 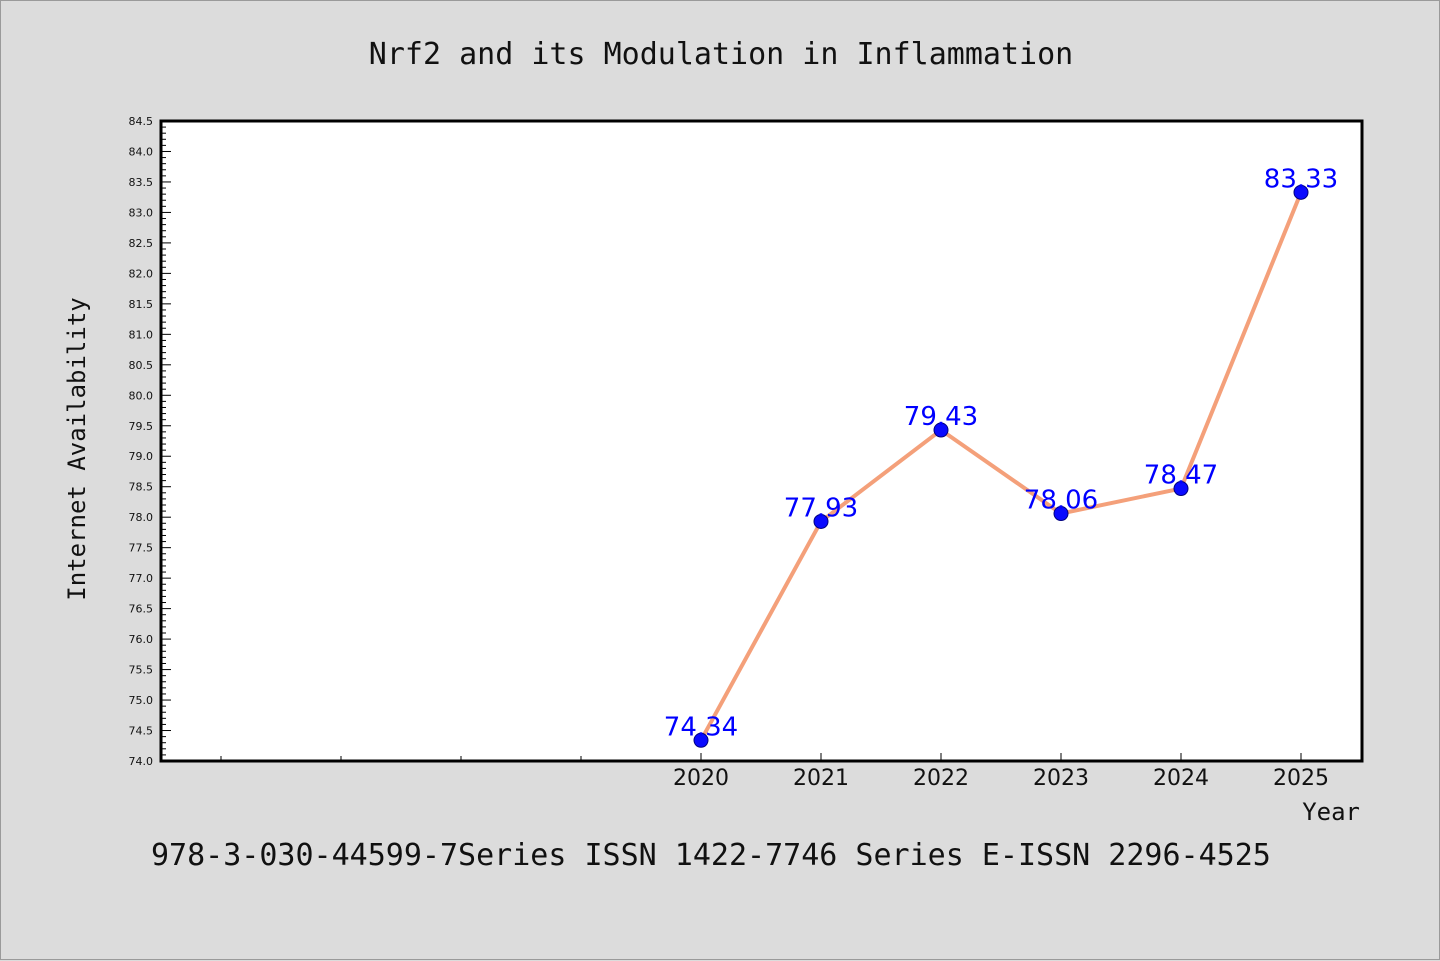 What do you see at coordinates (141, 761) in the screenshot?
I see `y-tick-label: 74.0` at bounding box center [141, 761].